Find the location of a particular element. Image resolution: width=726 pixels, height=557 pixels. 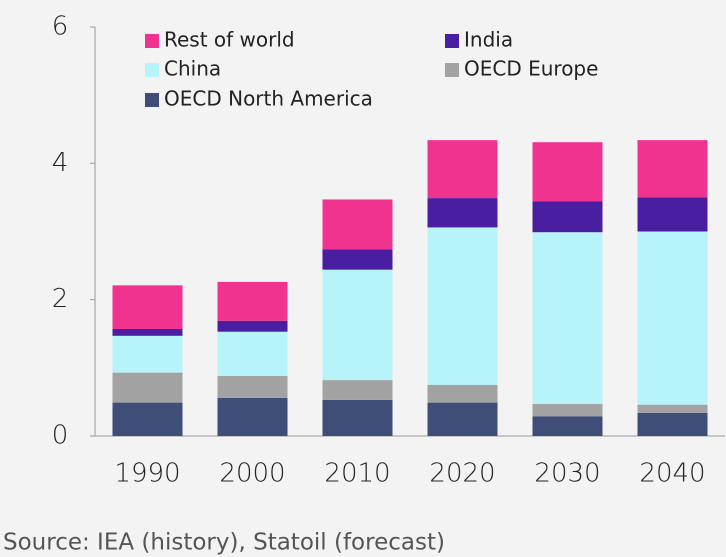

y-tick-label: 6 is located at coordinates (60, 27).